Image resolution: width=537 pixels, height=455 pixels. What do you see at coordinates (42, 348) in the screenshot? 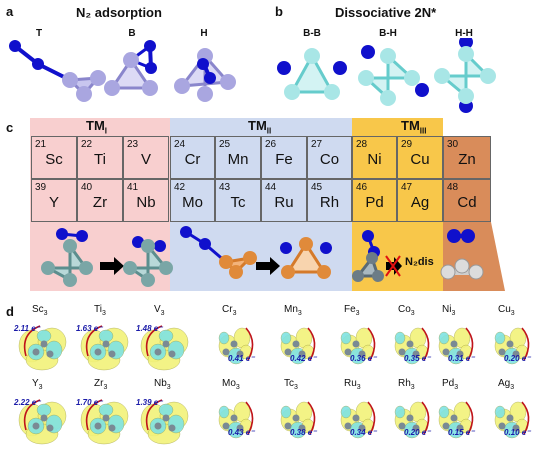
I see `density-blob-Sc` at bounding box center [42, 348].